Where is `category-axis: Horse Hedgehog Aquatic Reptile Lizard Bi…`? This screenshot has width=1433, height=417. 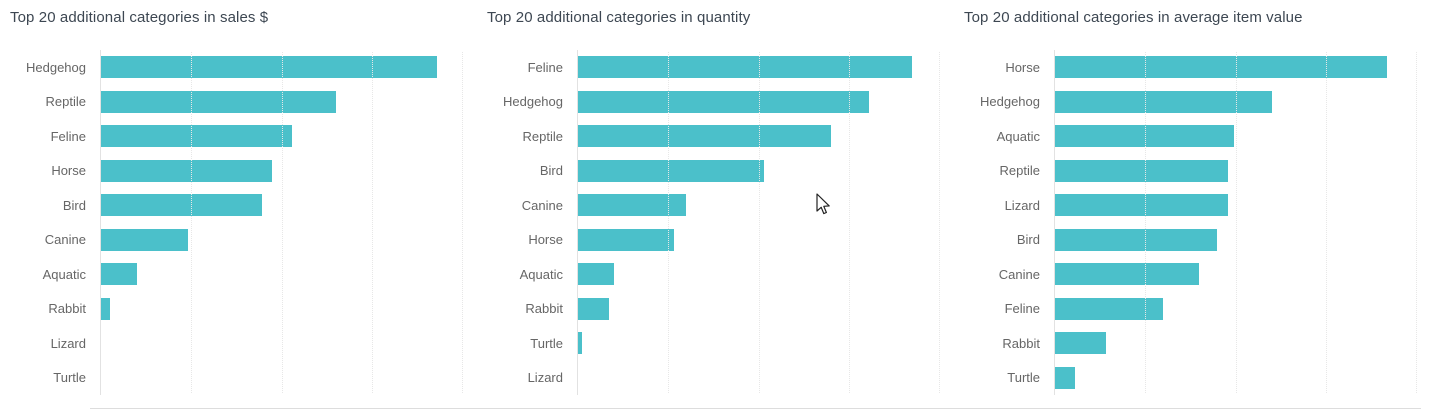
category-axis: Horse Hedgehog Aquatic Reptile Lizard Bi… is located at coordinates (1009, 222).